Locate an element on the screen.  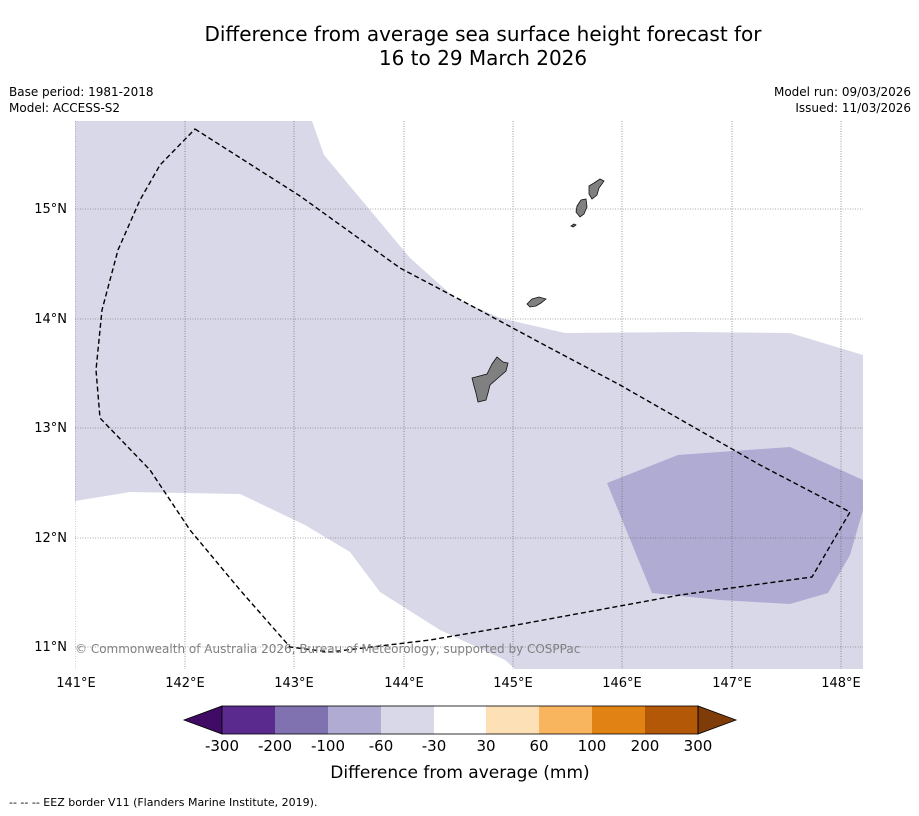
lon-label: 144°E is located at coordinates (404, 683).